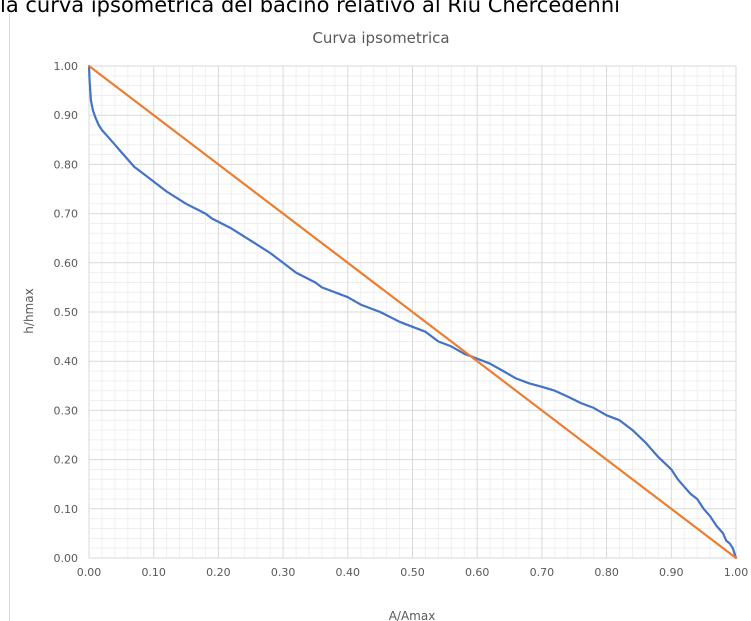  I want to click on y-axis-label: h/hmax, so click(29, 310).